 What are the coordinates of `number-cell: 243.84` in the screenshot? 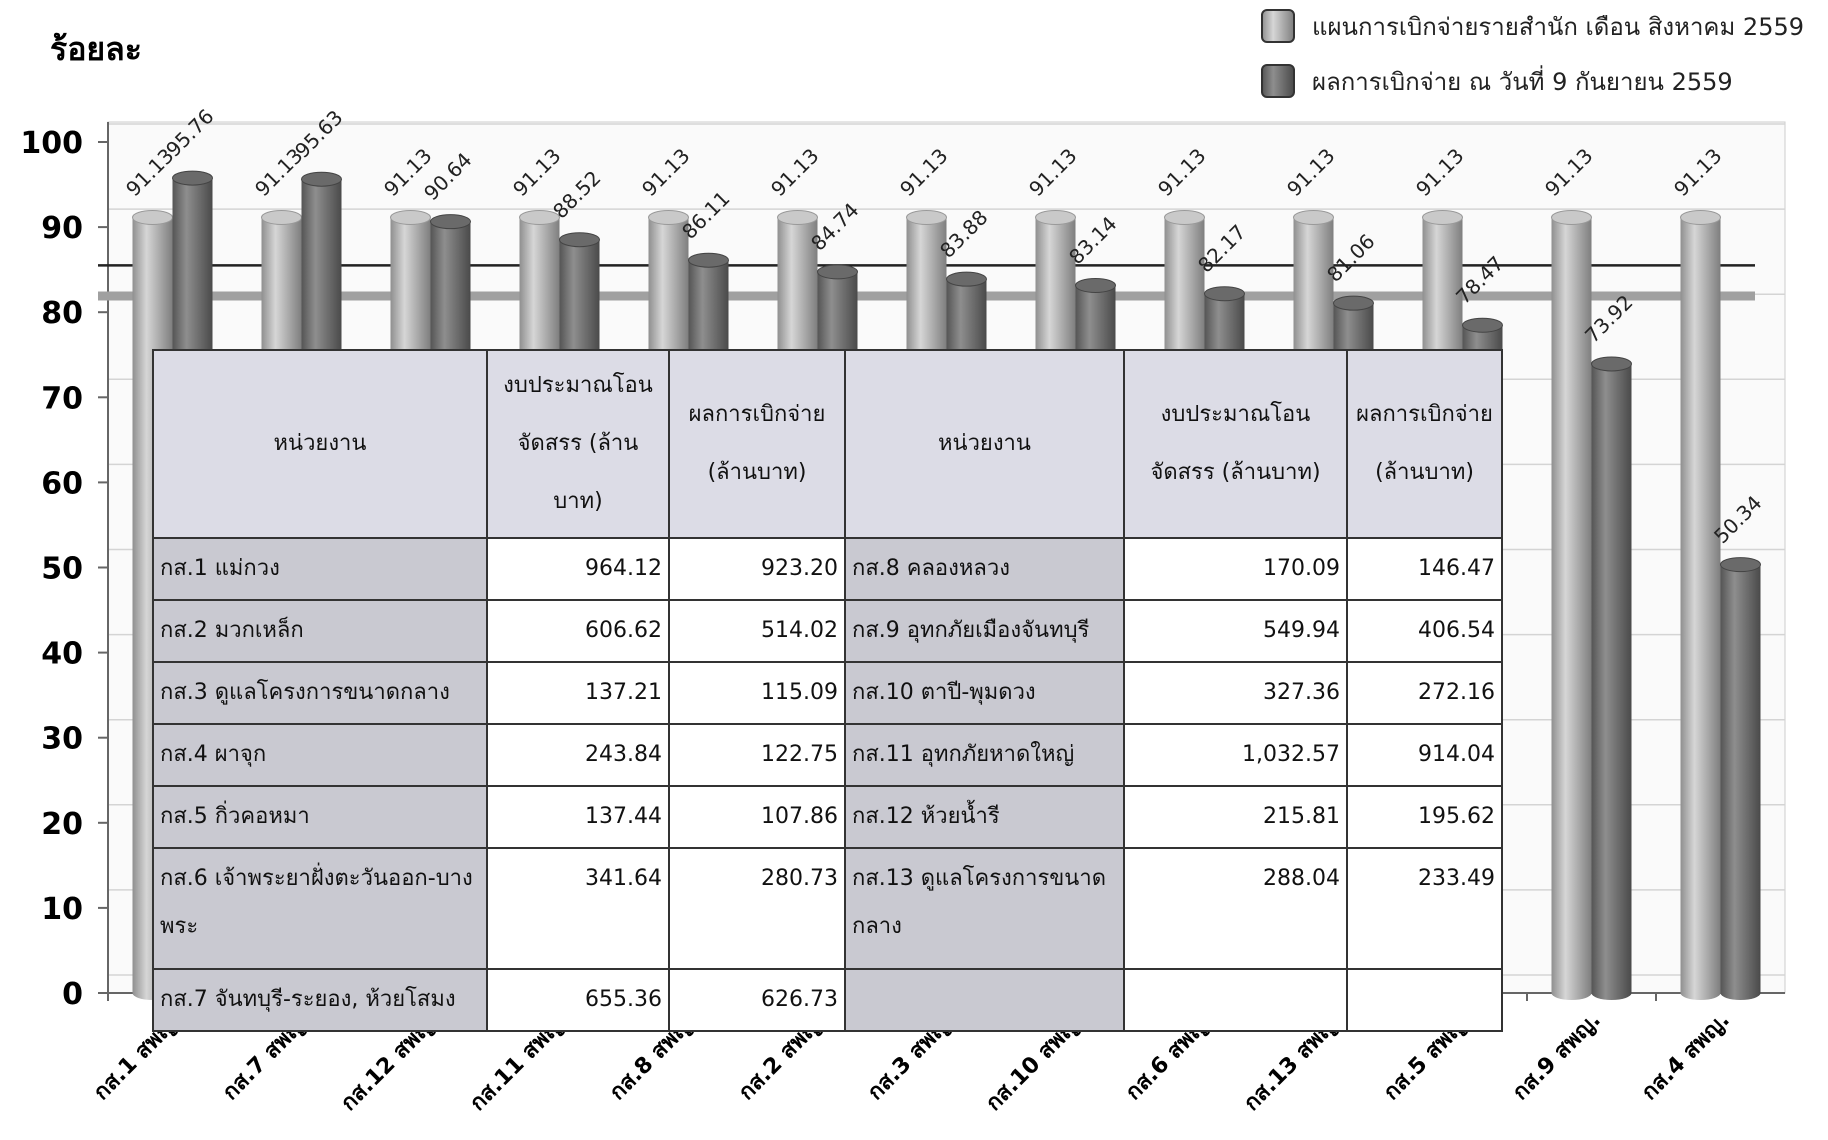 It's located at (578, 755).